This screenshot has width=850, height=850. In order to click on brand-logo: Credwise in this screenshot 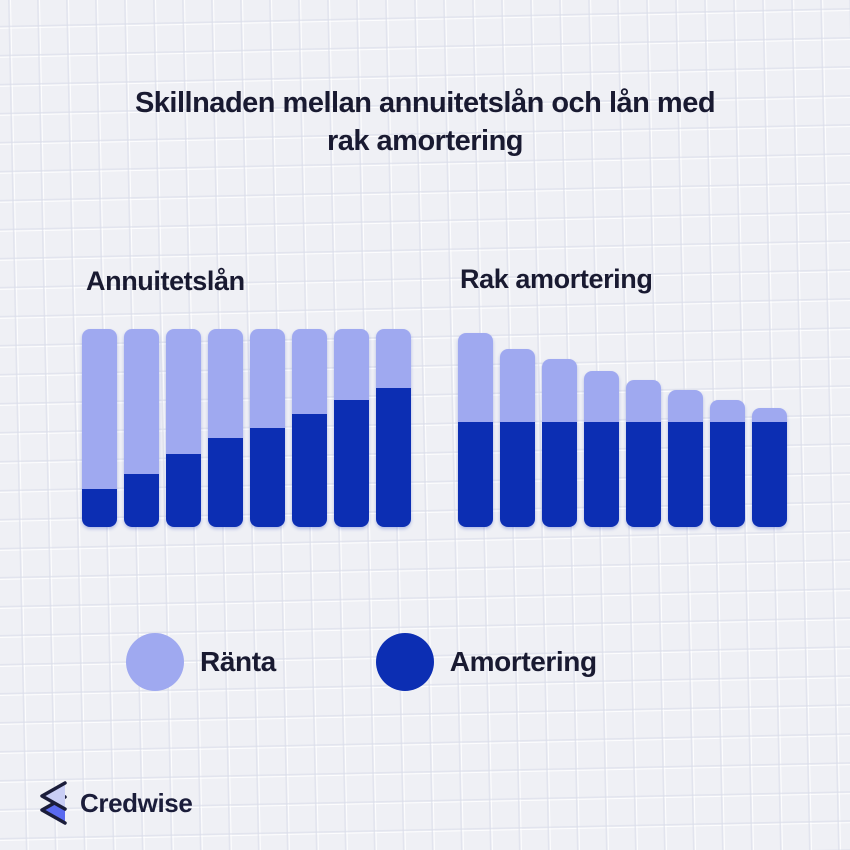, I will do `click(114, 803)`.